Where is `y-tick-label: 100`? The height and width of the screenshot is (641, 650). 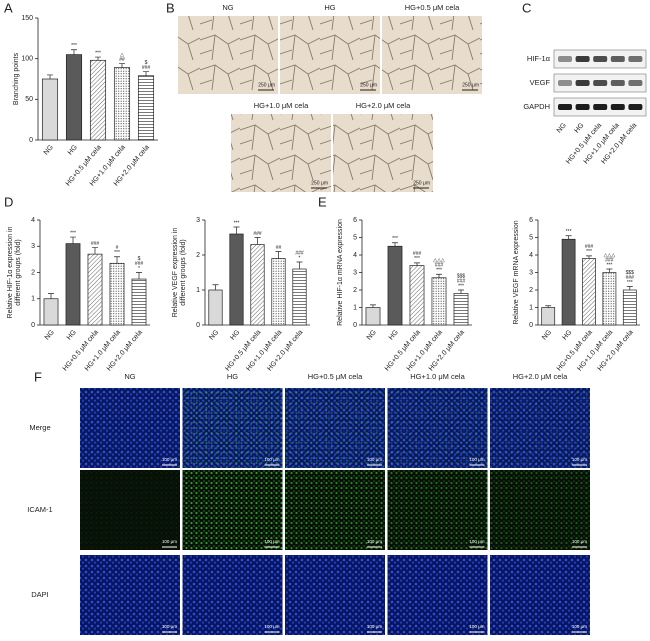
y-tick-label: 100 is located at coordinates (27, 59).